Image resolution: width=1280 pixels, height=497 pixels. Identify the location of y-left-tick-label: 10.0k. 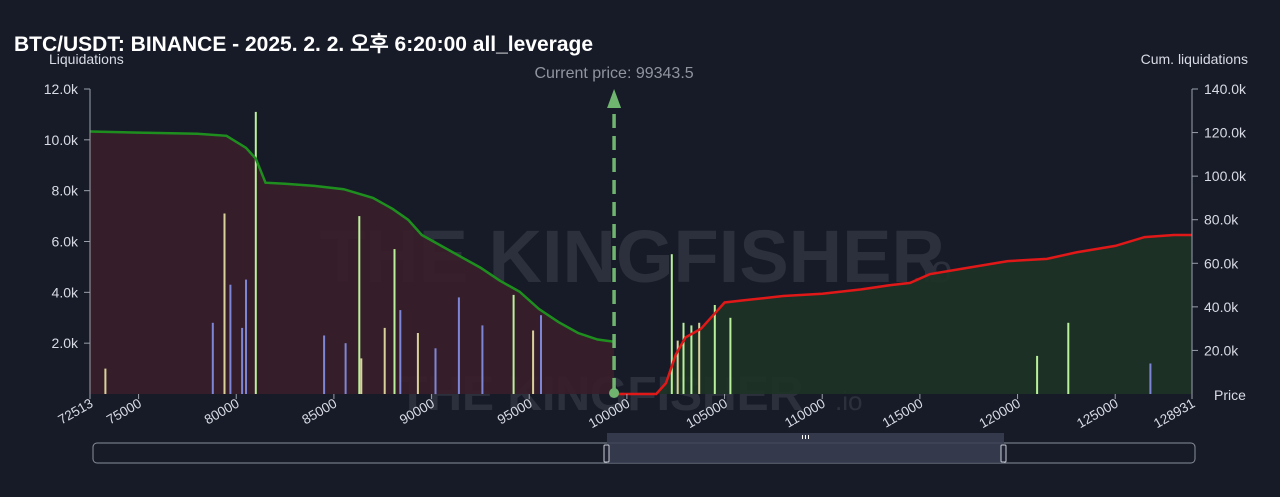
(61, 140).